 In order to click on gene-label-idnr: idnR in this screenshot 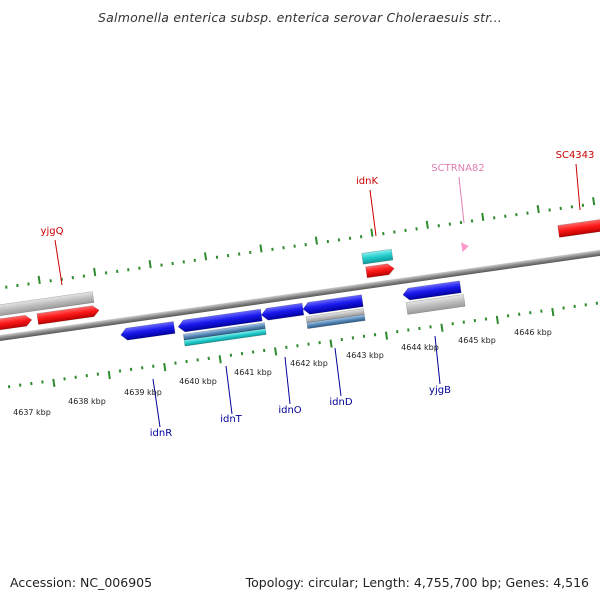, I will do `click(161, 433)`.